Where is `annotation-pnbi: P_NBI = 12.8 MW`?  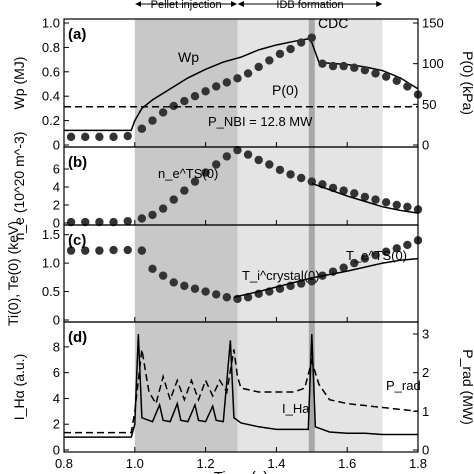 annotation-pnbi: P_NBI = 12.8 MW is located at coordinates (260, 121).